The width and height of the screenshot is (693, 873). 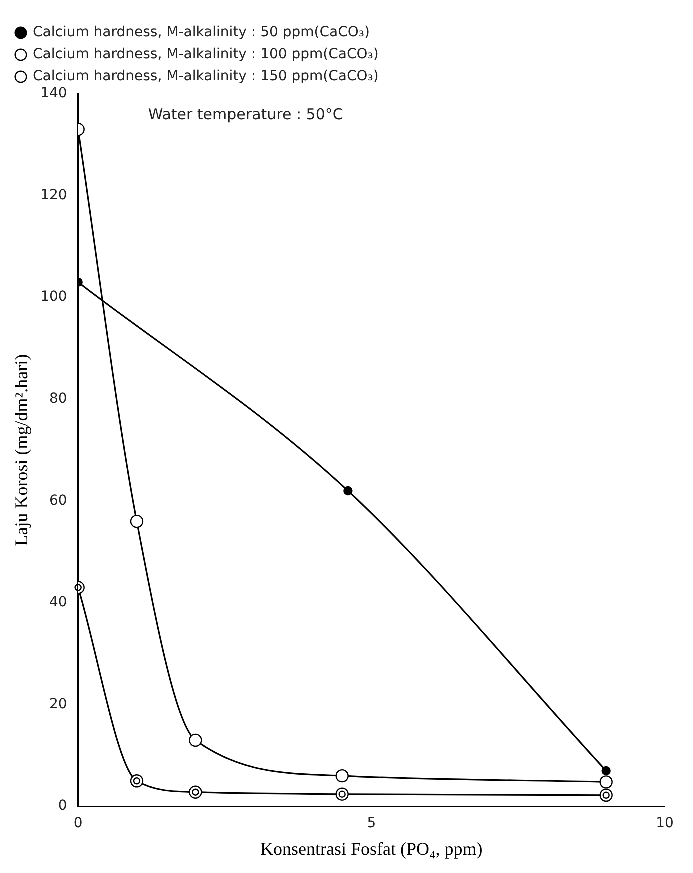 I want to click on x-tick-label: 0, so click(x=78, y=824).